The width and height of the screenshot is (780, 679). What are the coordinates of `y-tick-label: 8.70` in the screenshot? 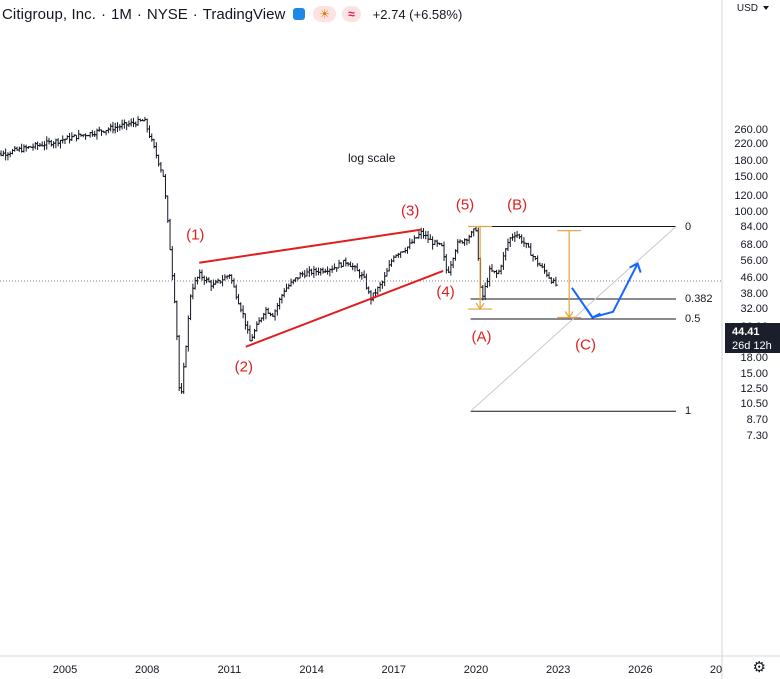 It's located at (757, 420).